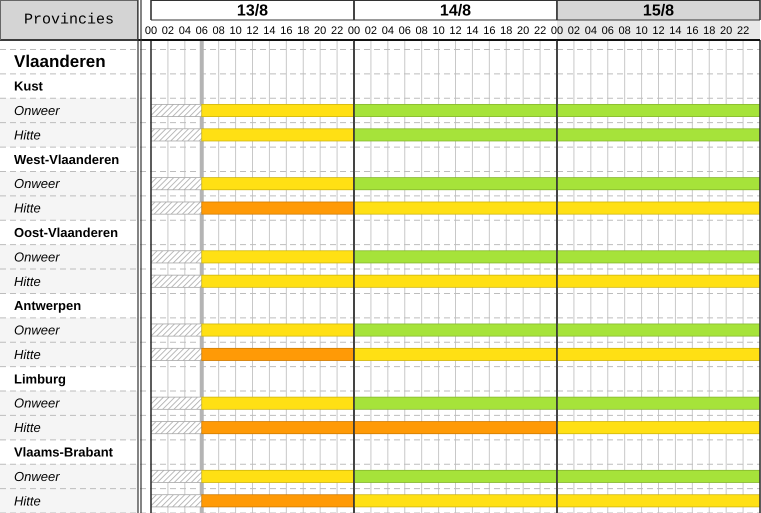 This screenshot has height=513, width=761. What do you see at coordinates (29, 86) in the screenshot?
I see `y-tick-label: Kust` at bounding box center [29, 86].